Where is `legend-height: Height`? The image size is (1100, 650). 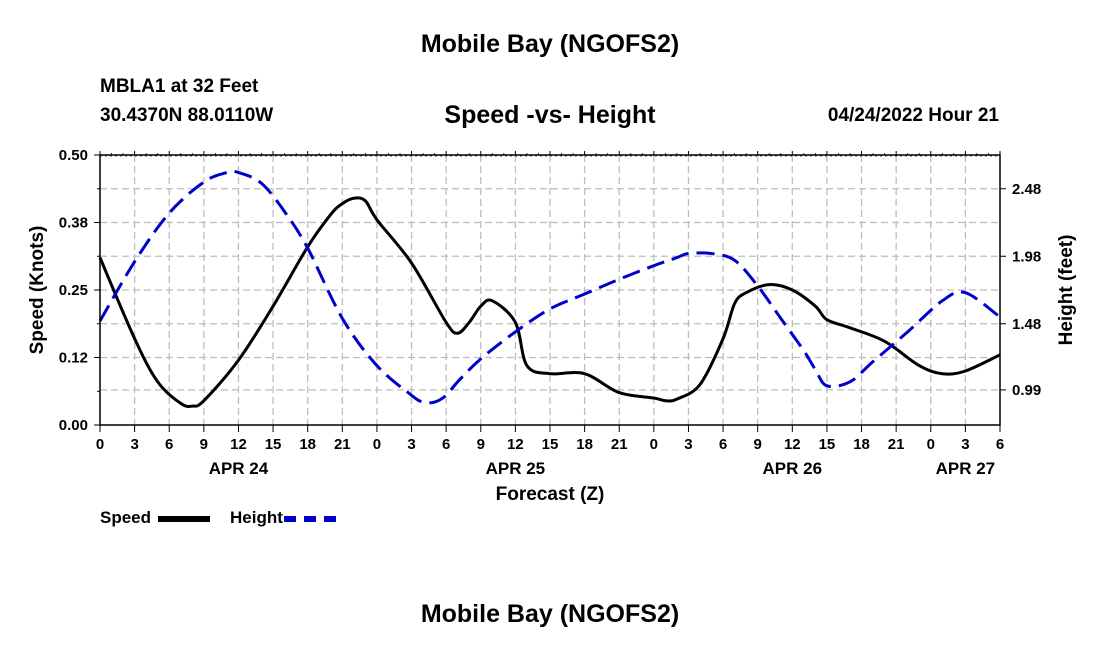 legend-height: Height is located at coordinates (283, 518).